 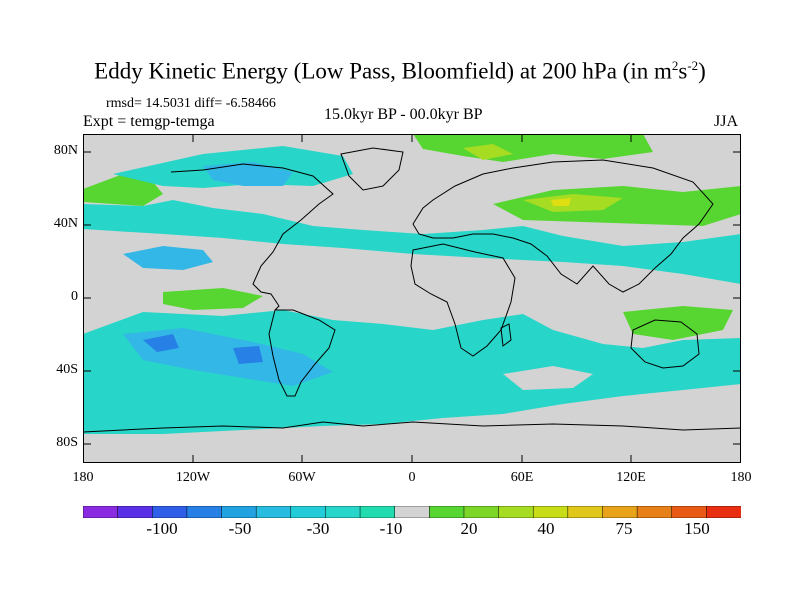 I want to click on coast-north-america, so click(x=252, y=237).